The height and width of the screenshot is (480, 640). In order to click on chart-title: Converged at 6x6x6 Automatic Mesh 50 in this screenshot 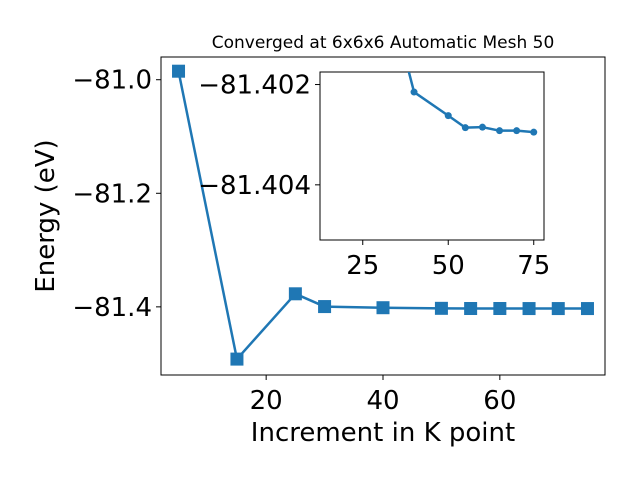, I will do `click(383, 43)`.